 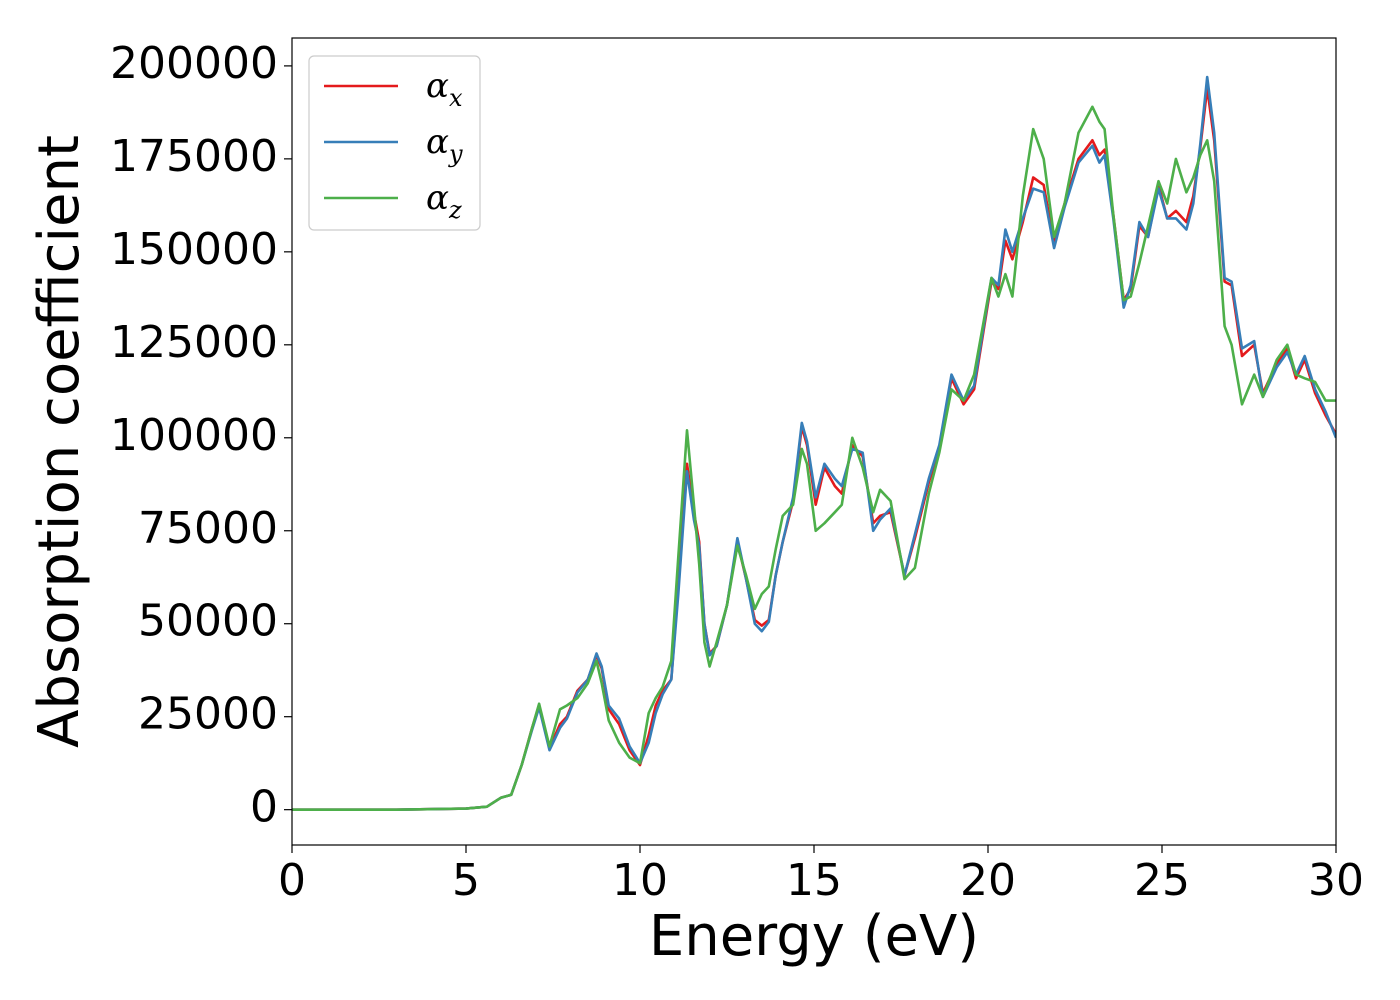 I want to click on legend-label-subscript: y, so click(x=455, y=154).